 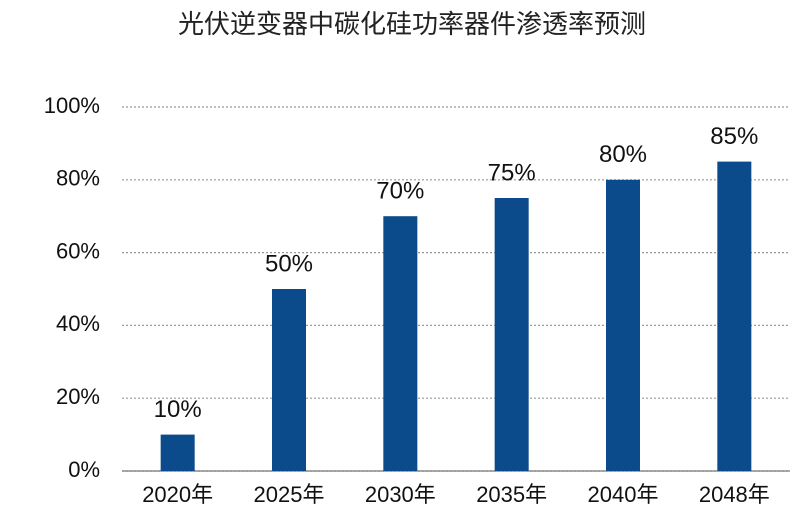 I want to click on value-label: 10%, so click(x=178, y=409).